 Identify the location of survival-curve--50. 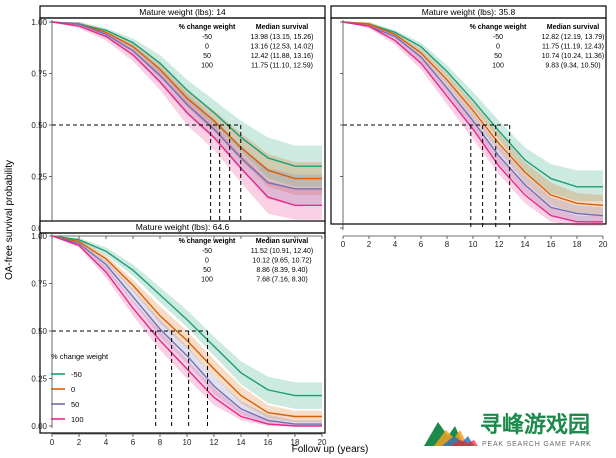
(186, 94).